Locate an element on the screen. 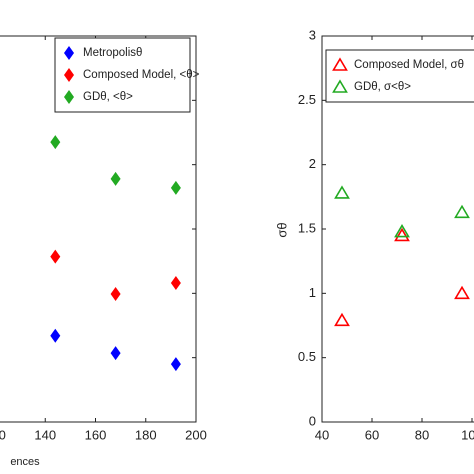 This screenshot has width=474, height=474. legend-label: Metropolisθ is located at coordinates (112, 53).